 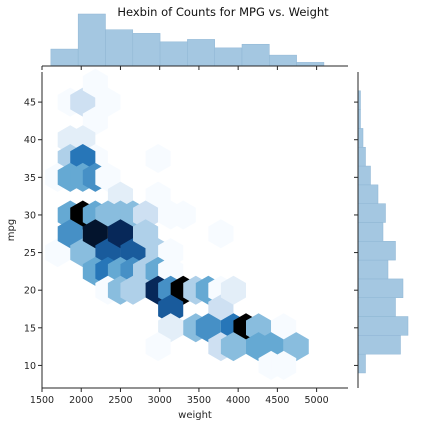 I want to click on marginal-y-histogram, so click(x=381, y=230).